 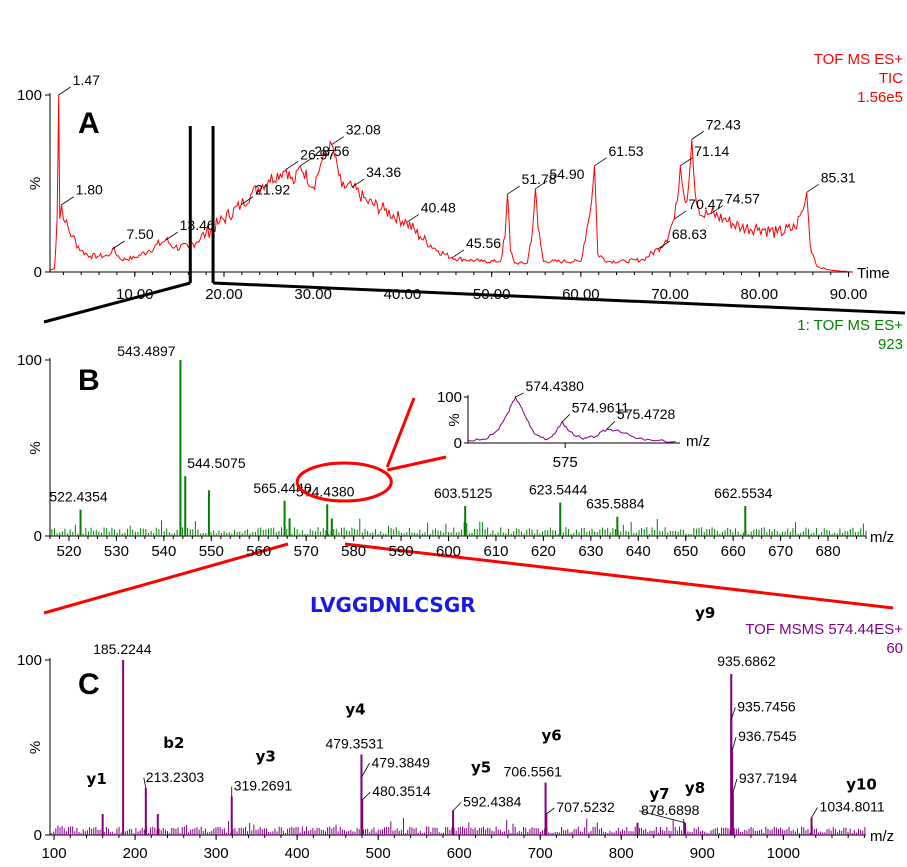 What do you see at coordinates (116, 551) in the screenshot?
I see `x-tick-label: 530` at bounding box center [116, 551].